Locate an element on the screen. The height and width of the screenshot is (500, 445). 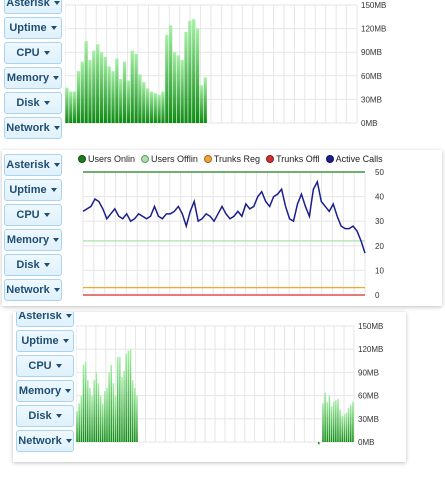
legend-item-users-online: Users Onlin is located at coordinates (106, 159).